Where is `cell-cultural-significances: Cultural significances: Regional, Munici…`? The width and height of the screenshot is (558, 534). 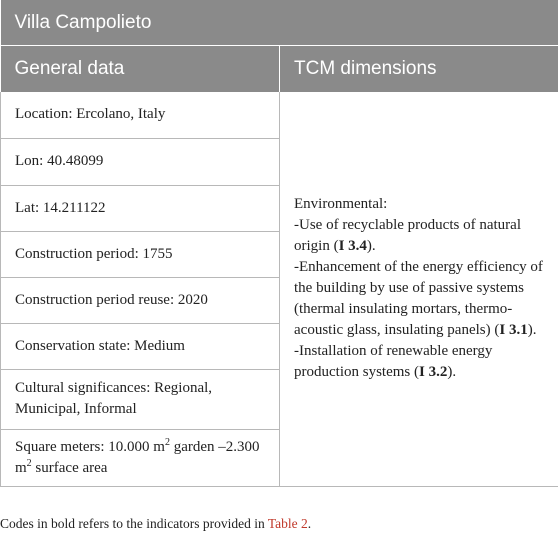 cell-cultural-significances: Cultural significances: Regional, Munici… is located at coordinates (140, 399).